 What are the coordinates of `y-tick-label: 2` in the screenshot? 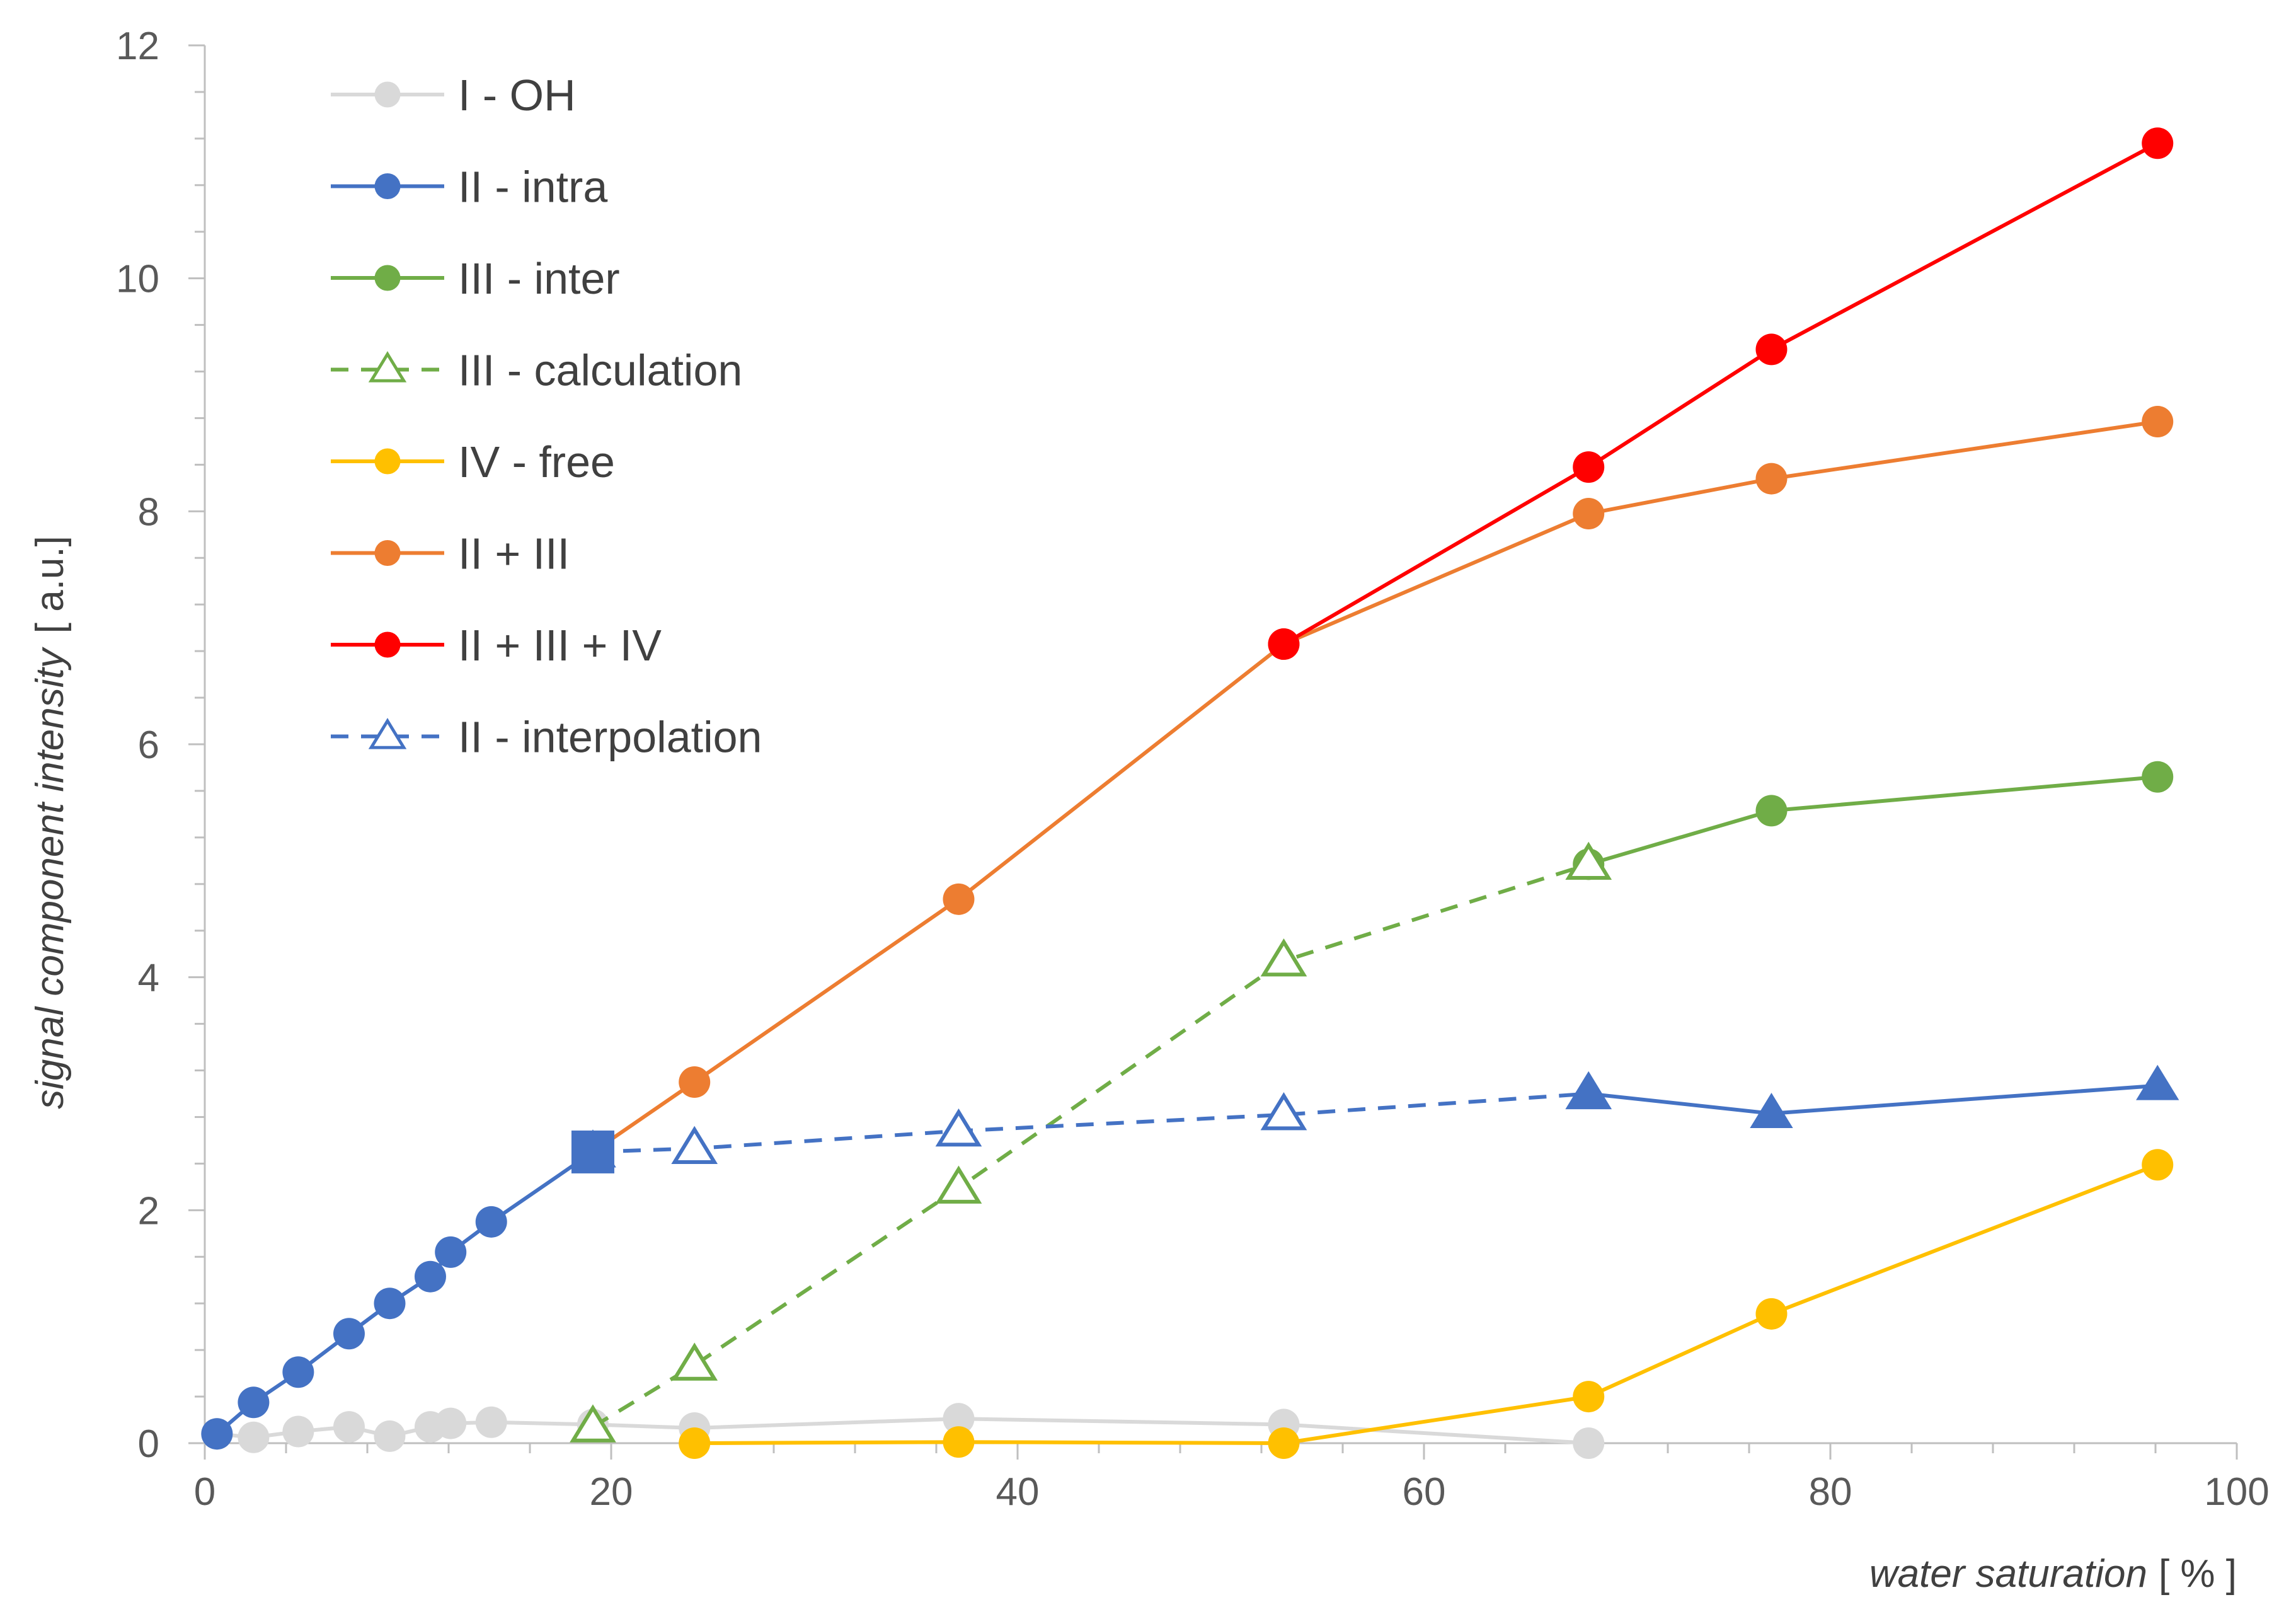 It's located at (148, 1211).